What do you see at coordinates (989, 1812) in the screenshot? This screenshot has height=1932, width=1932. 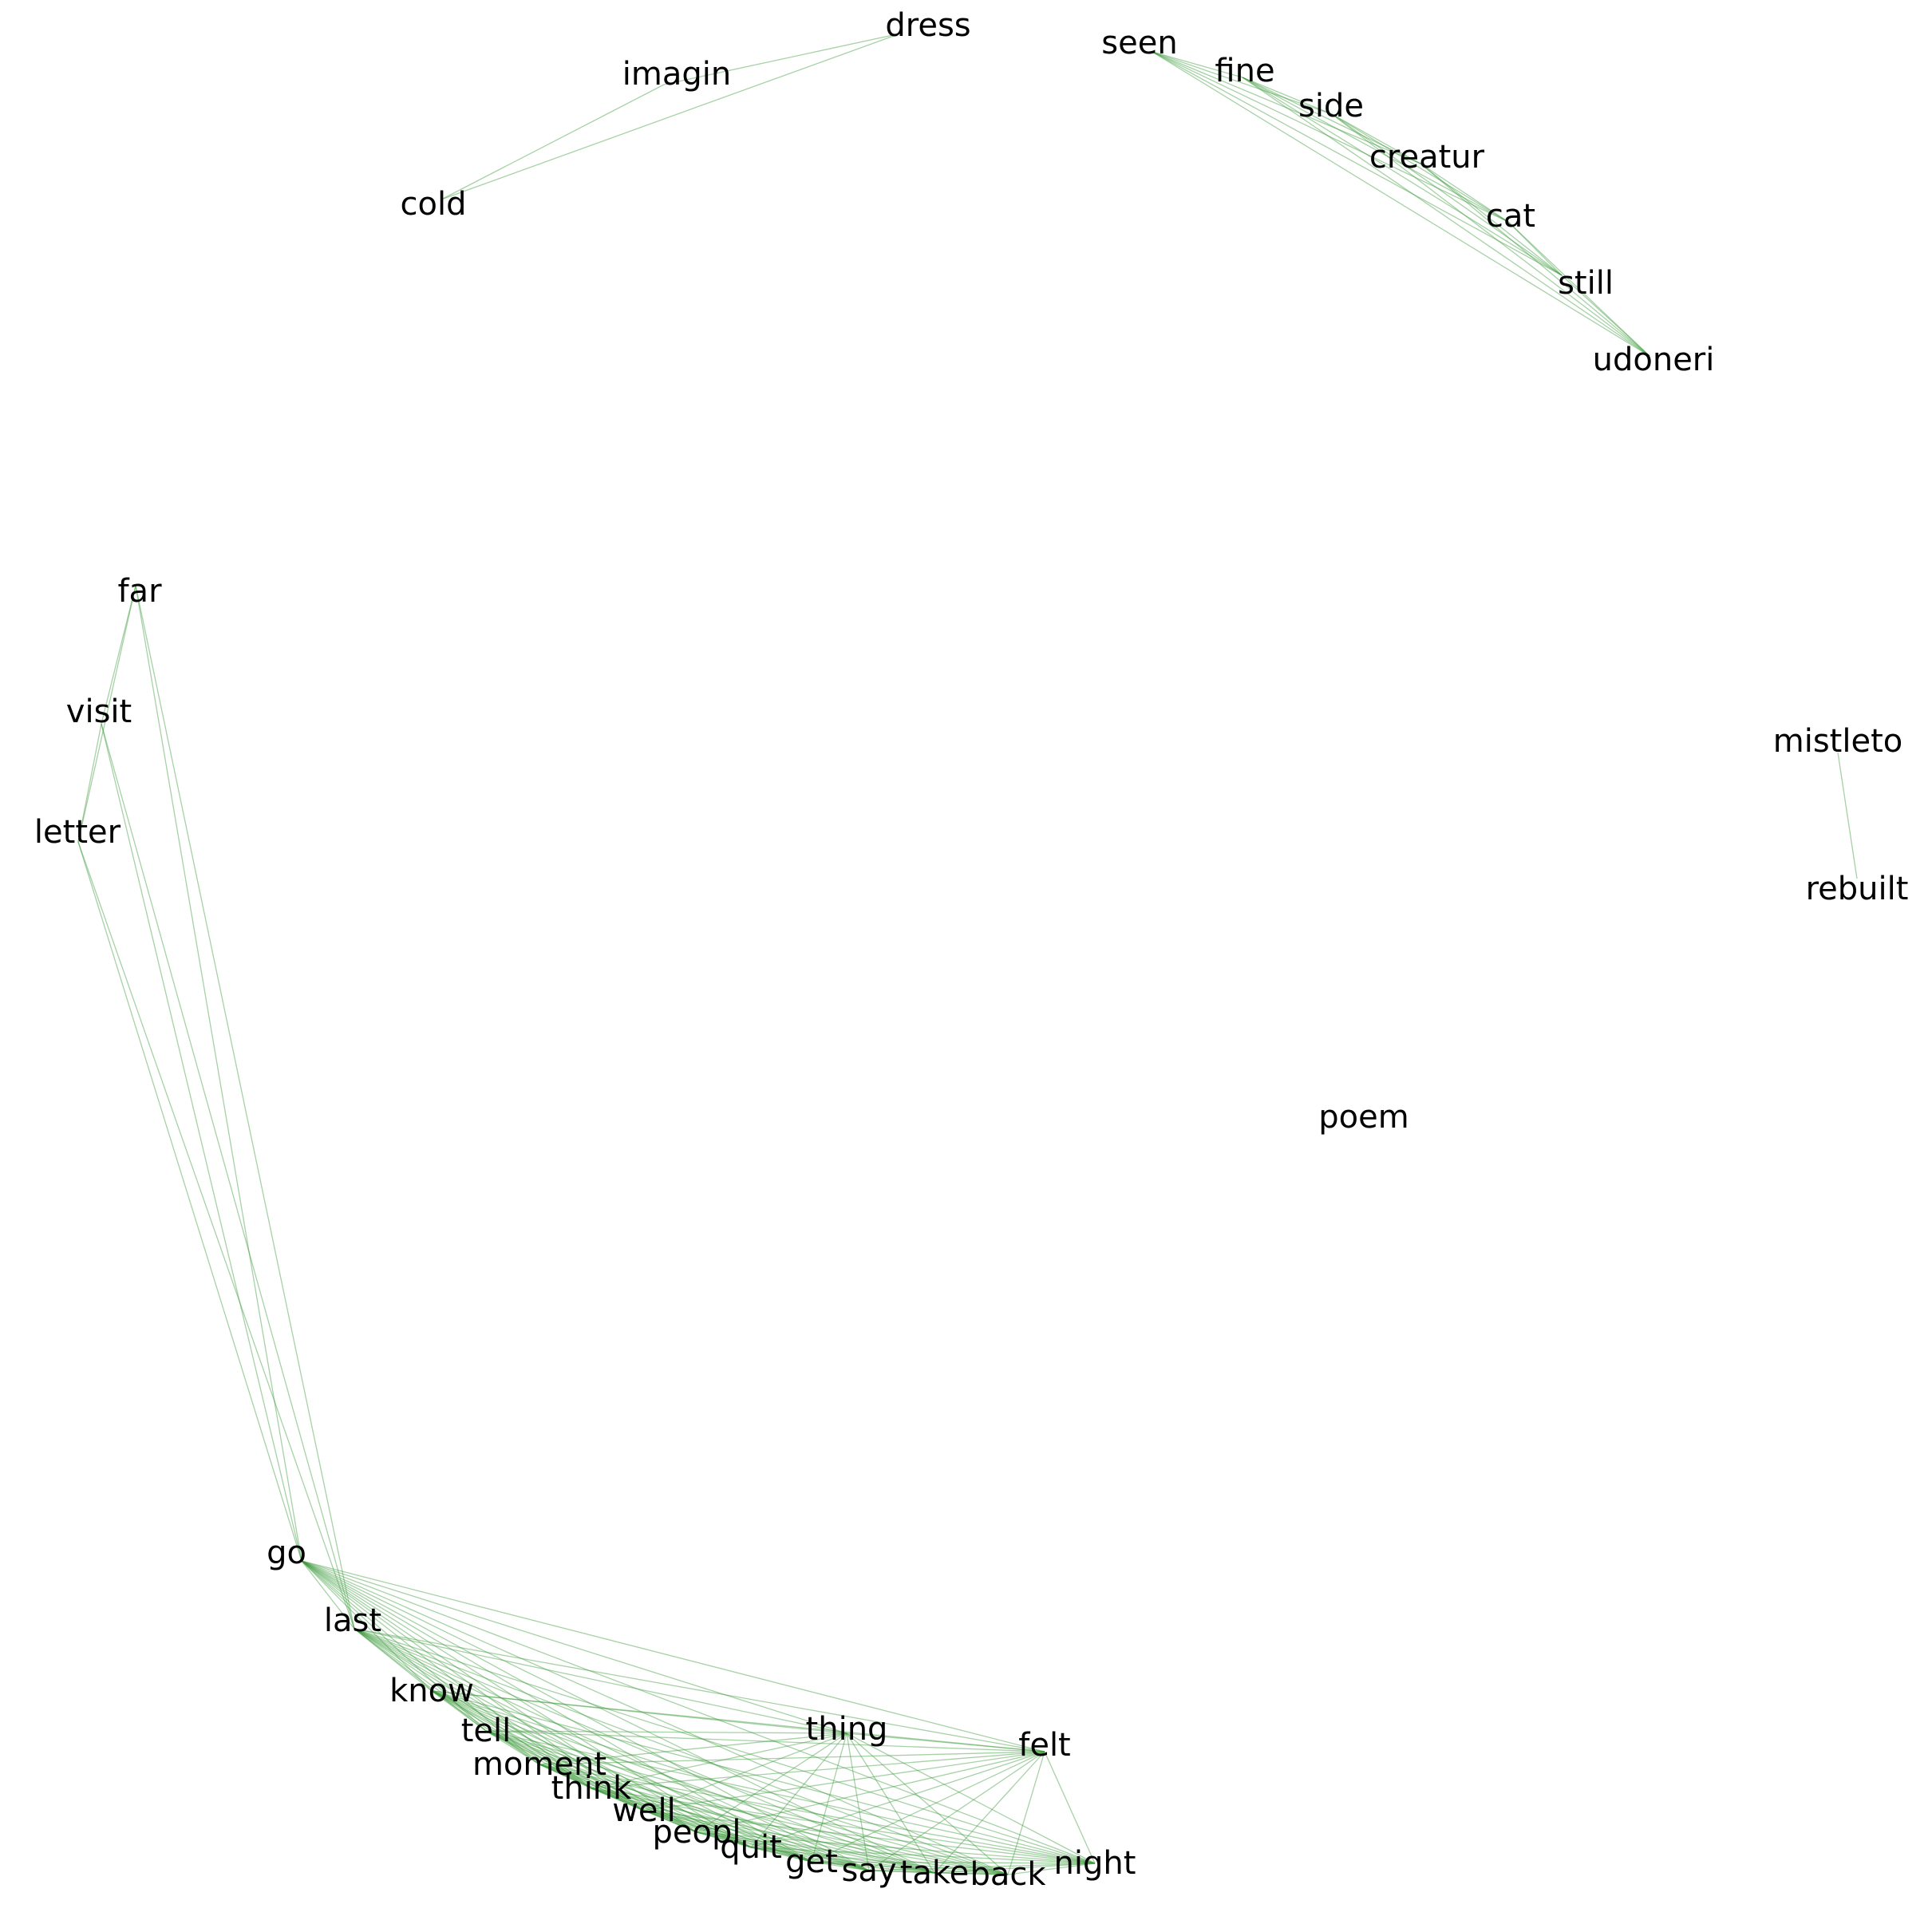 I see `edge-take-felt` at bounding box center [989, 1812].